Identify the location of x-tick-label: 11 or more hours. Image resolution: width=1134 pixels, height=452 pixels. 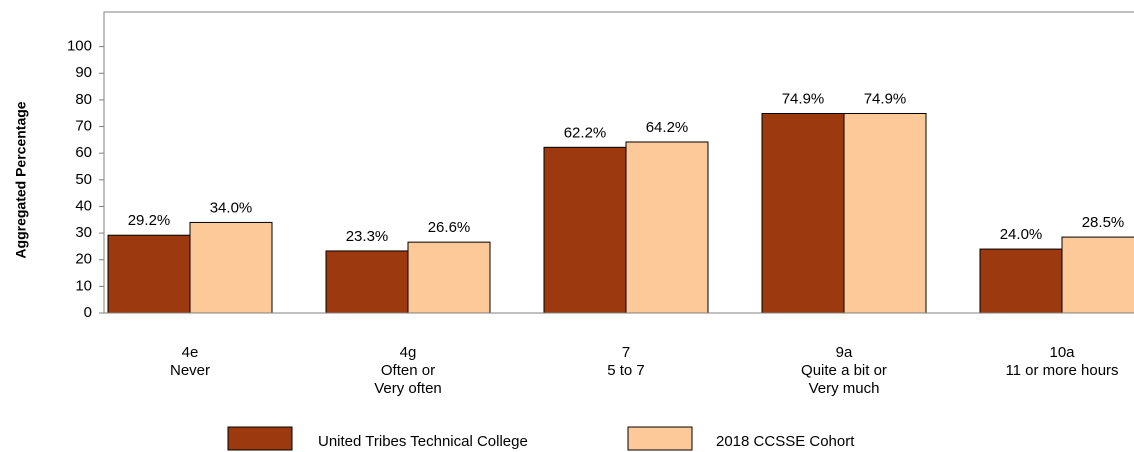
(1061, 370).